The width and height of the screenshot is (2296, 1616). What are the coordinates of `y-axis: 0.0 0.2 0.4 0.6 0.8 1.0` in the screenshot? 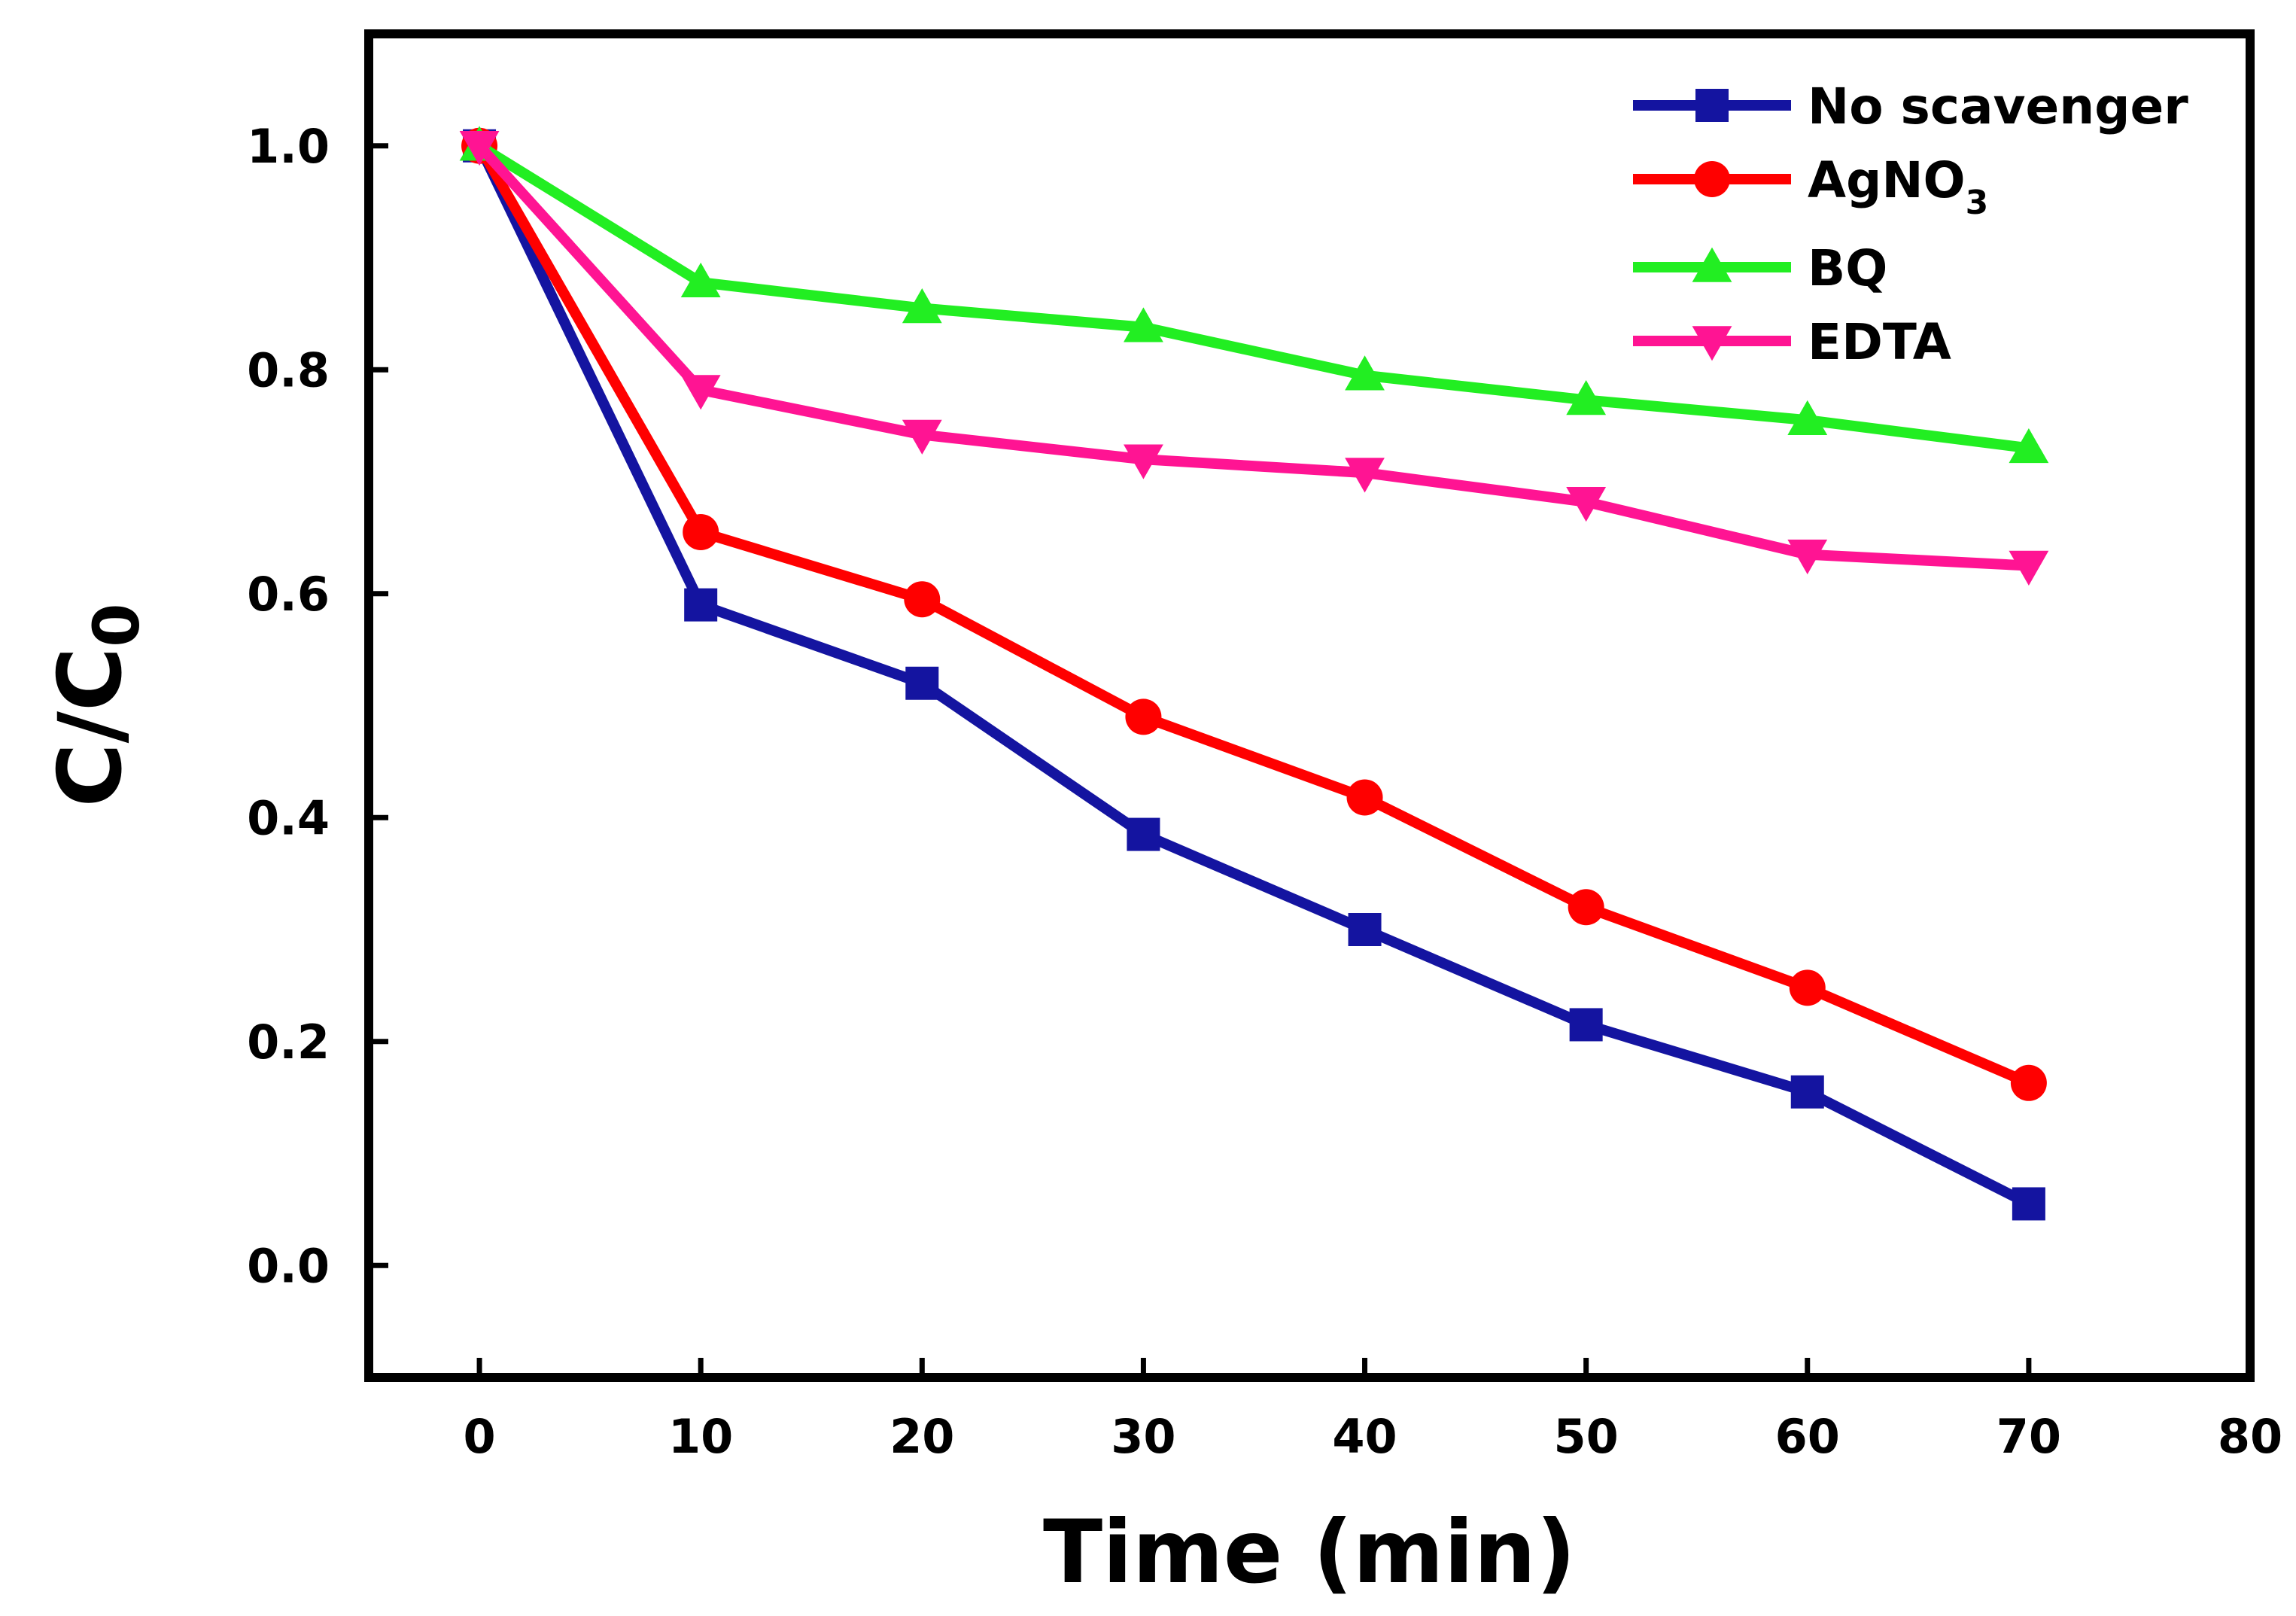 It's located at (317, 706).